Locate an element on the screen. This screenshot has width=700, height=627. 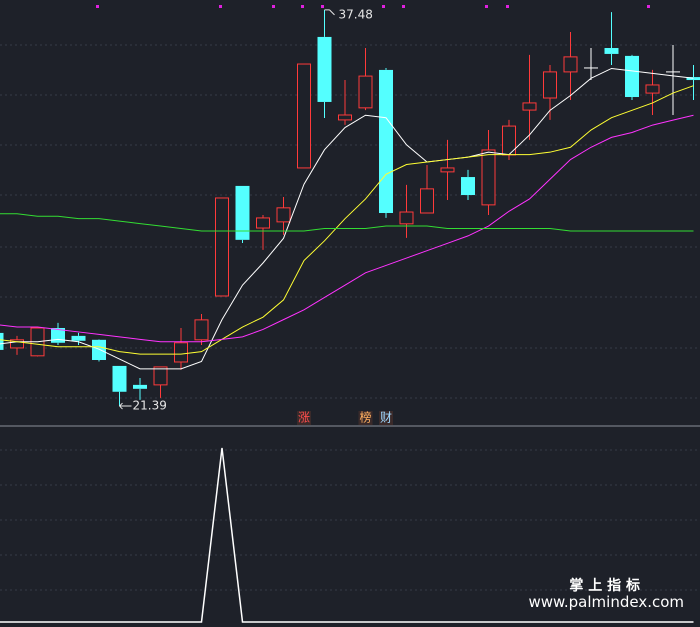
low-label: 21.39 is located at coordinates (150, 406).